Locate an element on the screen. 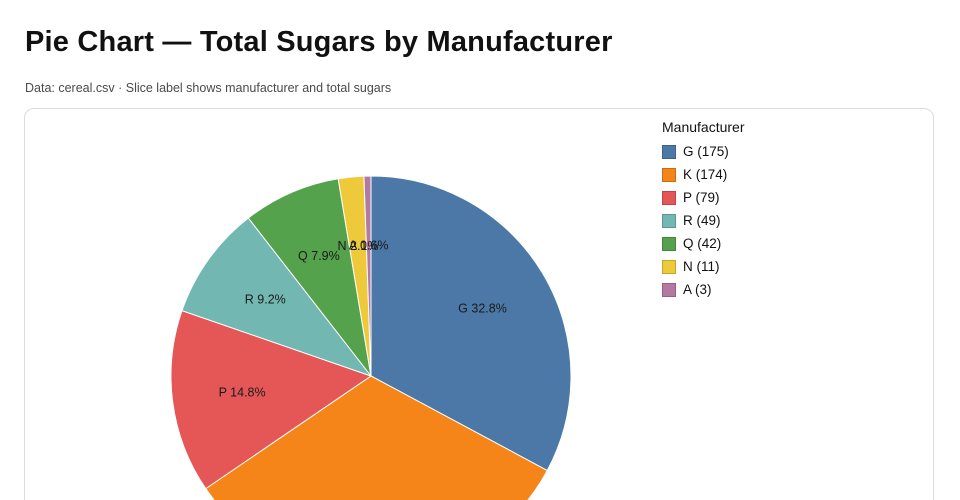 The width and height of the screenshot is (960, 500). legend-swatch-G is located at coordinates (669, 151).